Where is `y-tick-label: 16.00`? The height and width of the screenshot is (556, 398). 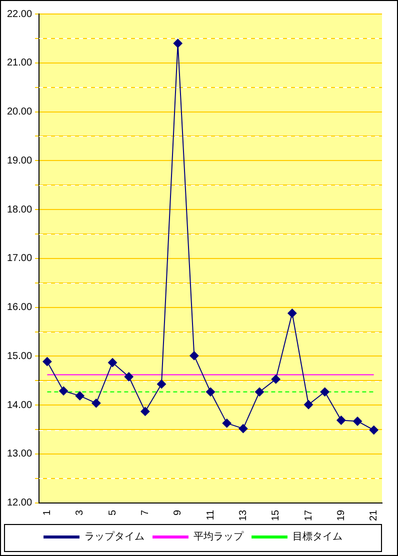
y-tick-label: 16.00 is located at coordinates (19, 308).